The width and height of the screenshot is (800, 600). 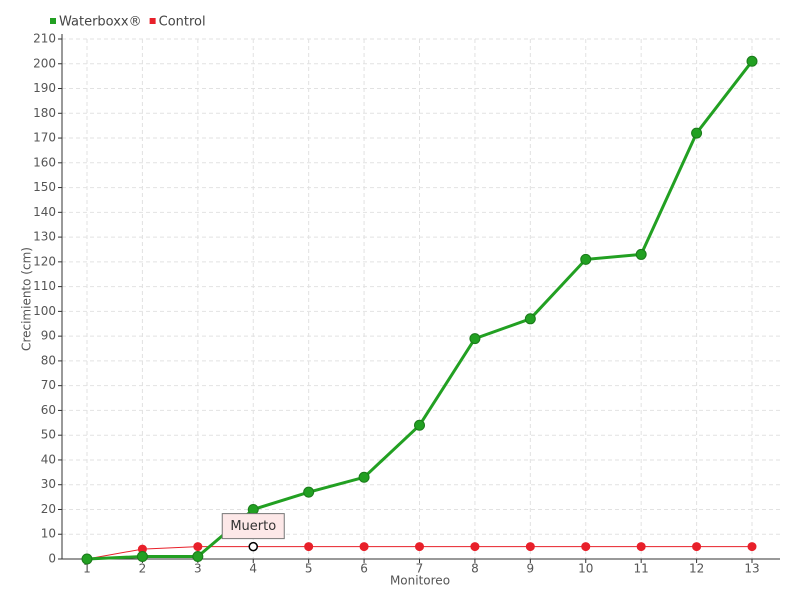 I want to click on y-tick-label: 10, so click(x=48, y=534).